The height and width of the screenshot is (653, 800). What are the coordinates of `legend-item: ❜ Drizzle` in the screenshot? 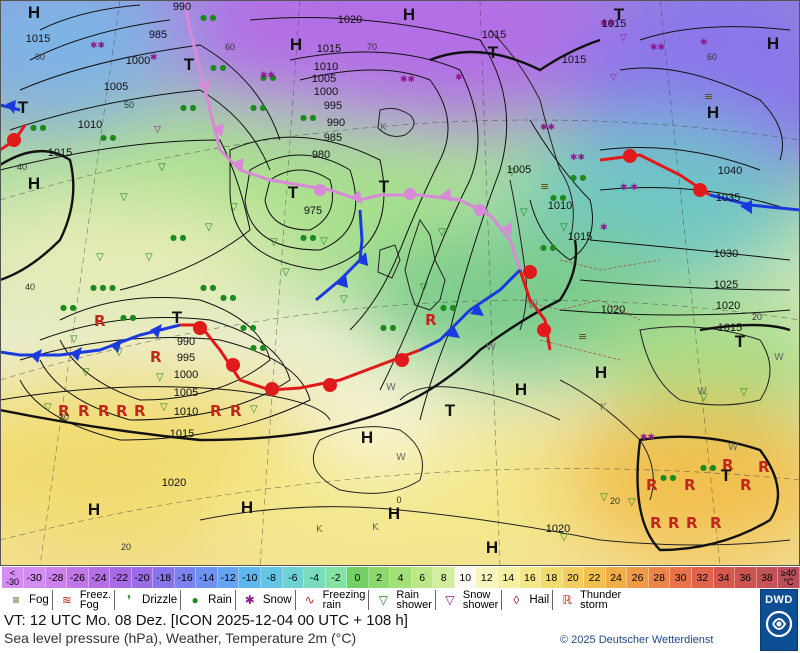 It's located at (148, 600).